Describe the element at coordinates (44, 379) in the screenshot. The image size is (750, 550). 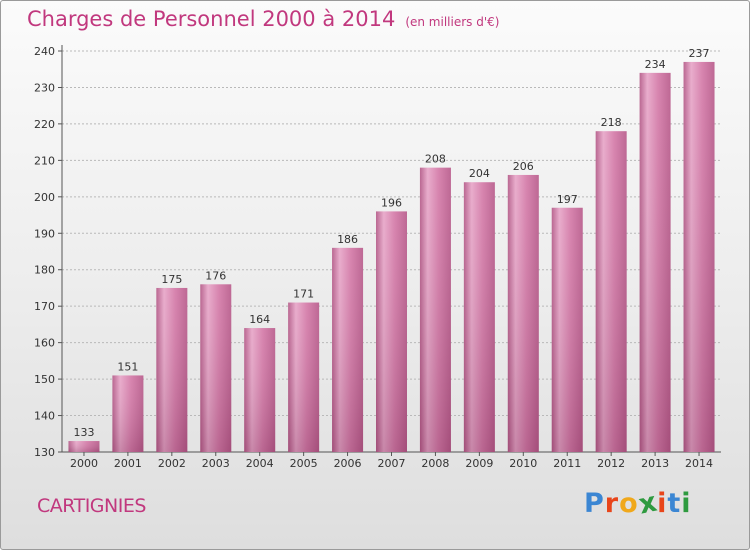
I see `y-tick-label: 150` at that location.